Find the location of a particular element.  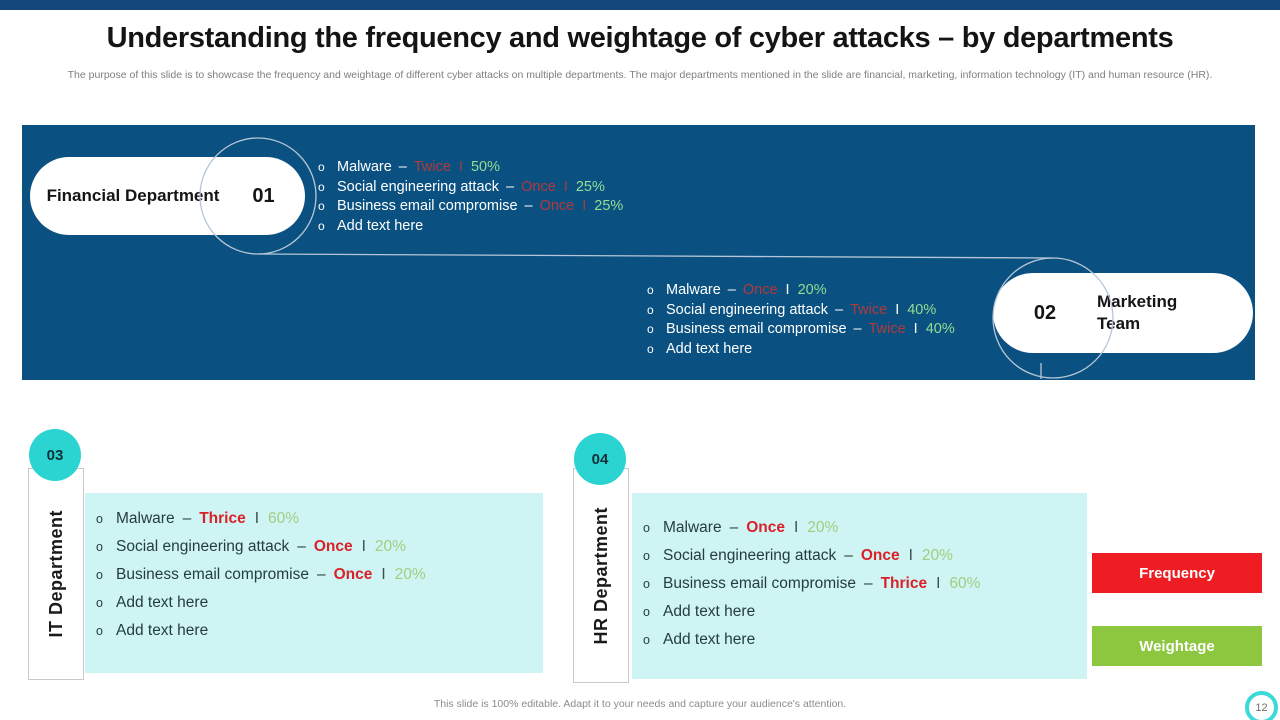

step-number-02: 02 is located at coordinates (1045, 312).